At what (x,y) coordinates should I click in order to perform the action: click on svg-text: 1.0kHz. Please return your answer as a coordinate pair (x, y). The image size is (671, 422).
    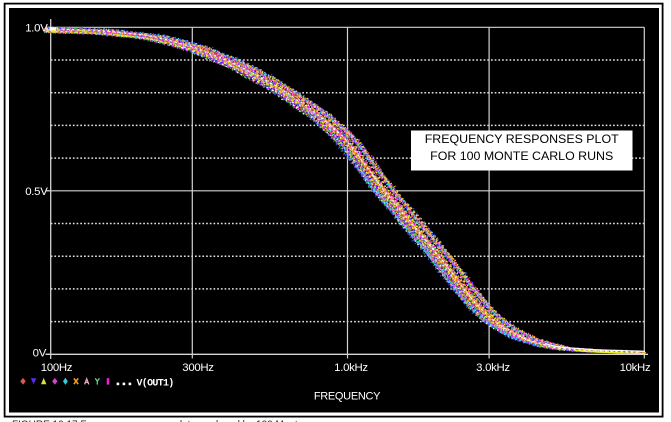
    Looking at the image, I should click on (351, 368).